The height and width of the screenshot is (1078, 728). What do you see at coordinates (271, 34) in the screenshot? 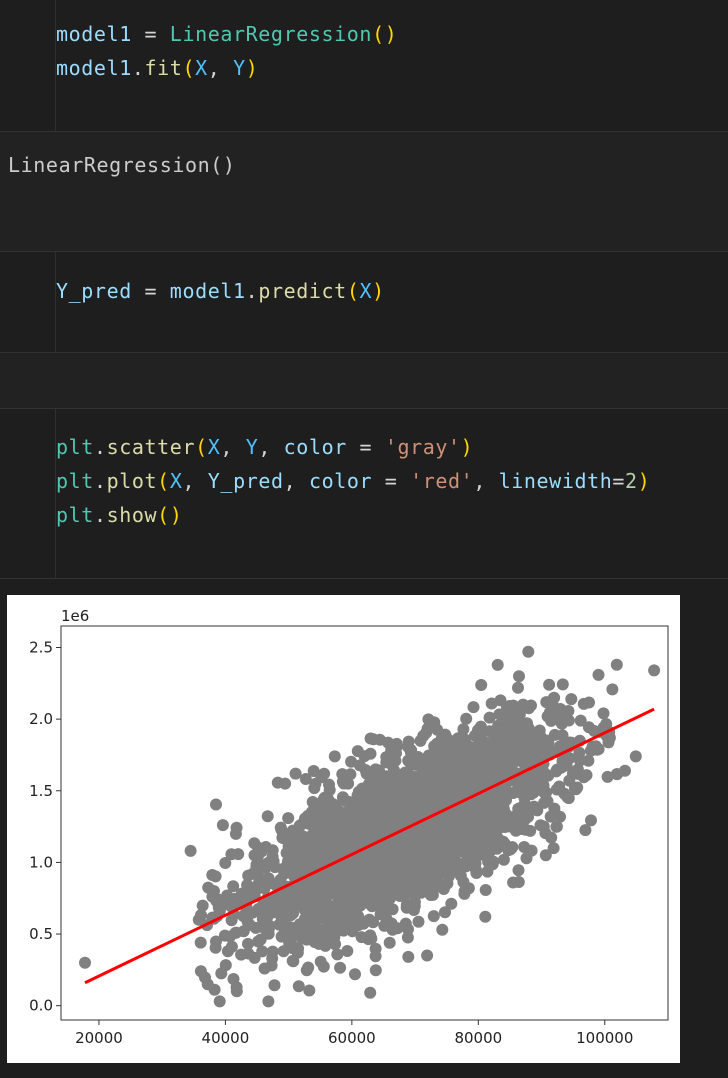
I see `code-token: LinearRegression` at bounding box center [271, 34].